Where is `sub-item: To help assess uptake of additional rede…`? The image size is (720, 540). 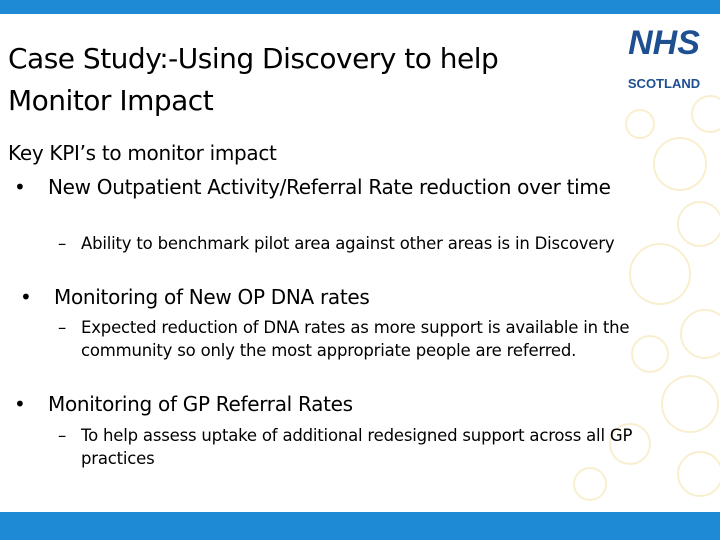 sub-item: To help assess uptake of additional rede… is located at coordinates (357, 447).